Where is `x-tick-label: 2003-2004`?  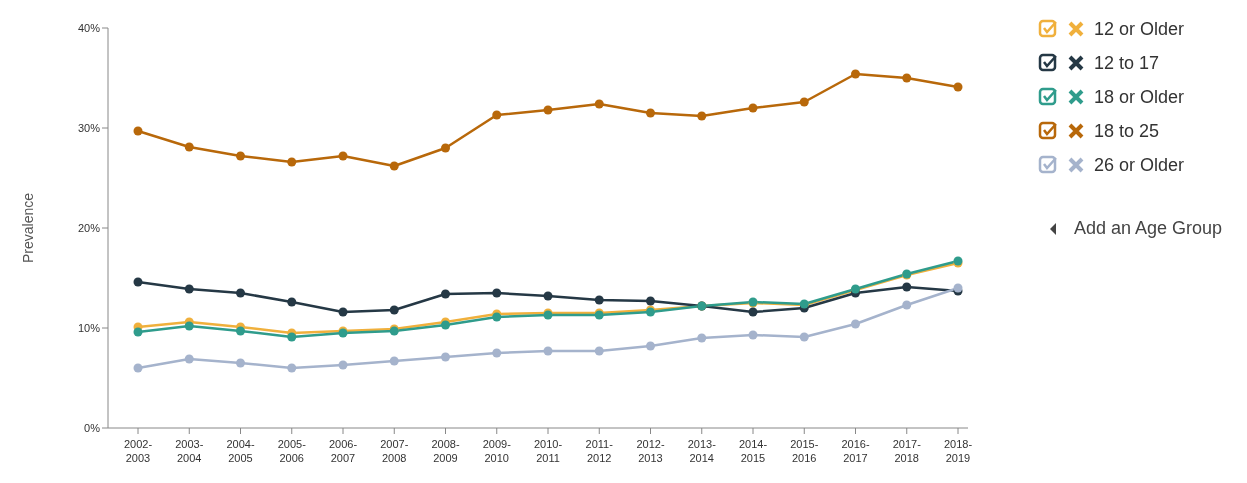 x-tick-label: 2003-2004 is located at coordinates (189, 451).